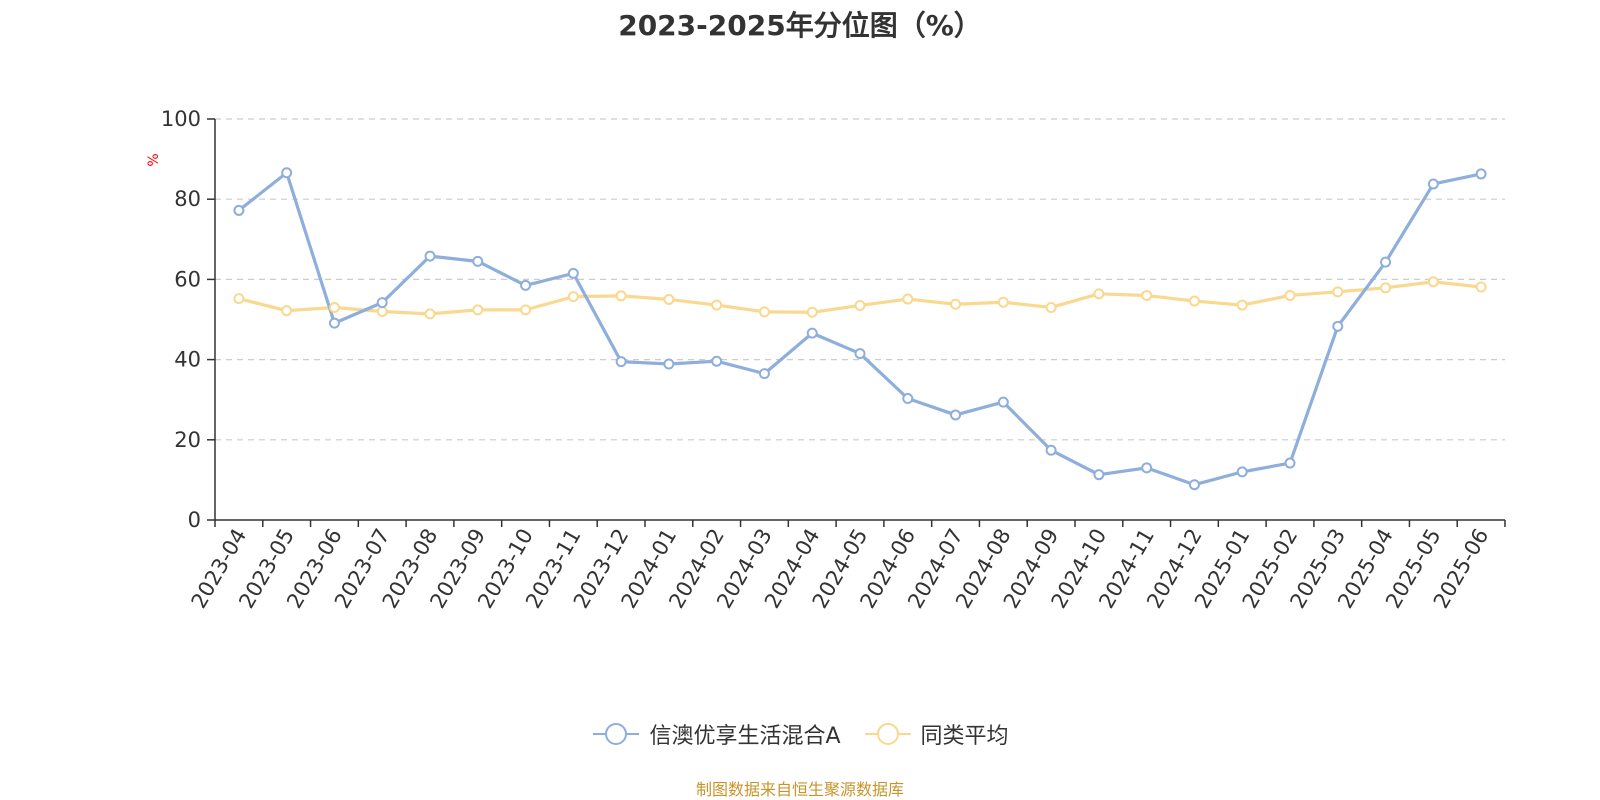 This screenshot has width=1600, height=800. I want to click on y-tick-label: 20, so click(187, 440).